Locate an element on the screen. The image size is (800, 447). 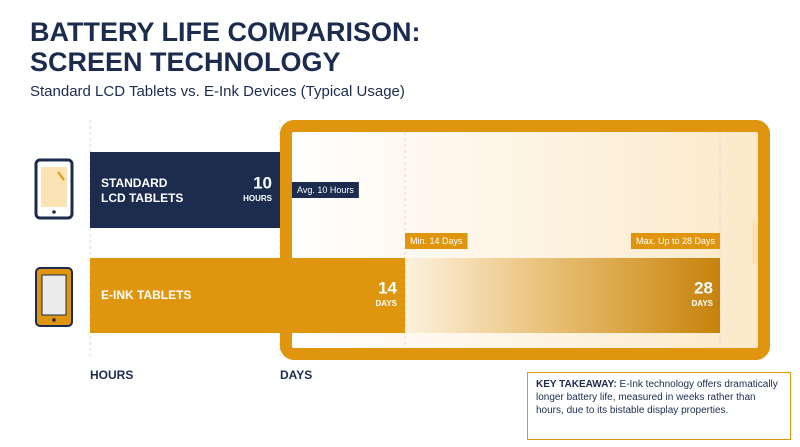
lcd-icon is located at coordinates (54, 189).